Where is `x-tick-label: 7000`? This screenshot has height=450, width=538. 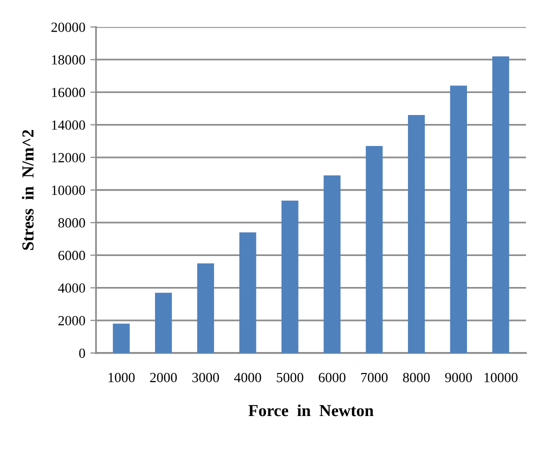 x-tick-label: 7000 is located at coordinates (374, 377).